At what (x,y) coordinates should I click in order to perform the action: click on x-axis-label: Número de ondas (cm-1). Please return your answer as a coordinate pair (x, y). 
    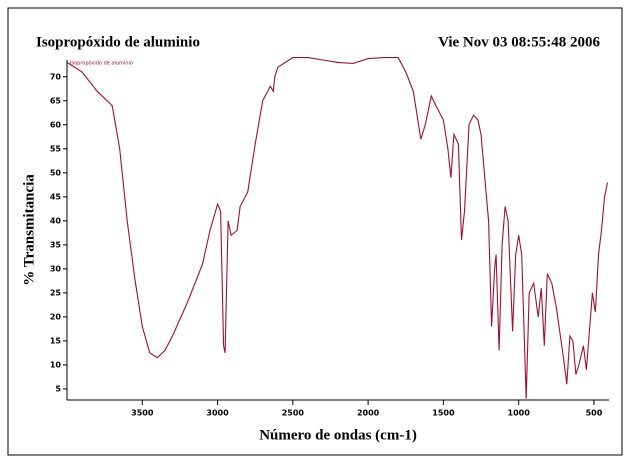
    Looking at the image, I should click on (338, 435).